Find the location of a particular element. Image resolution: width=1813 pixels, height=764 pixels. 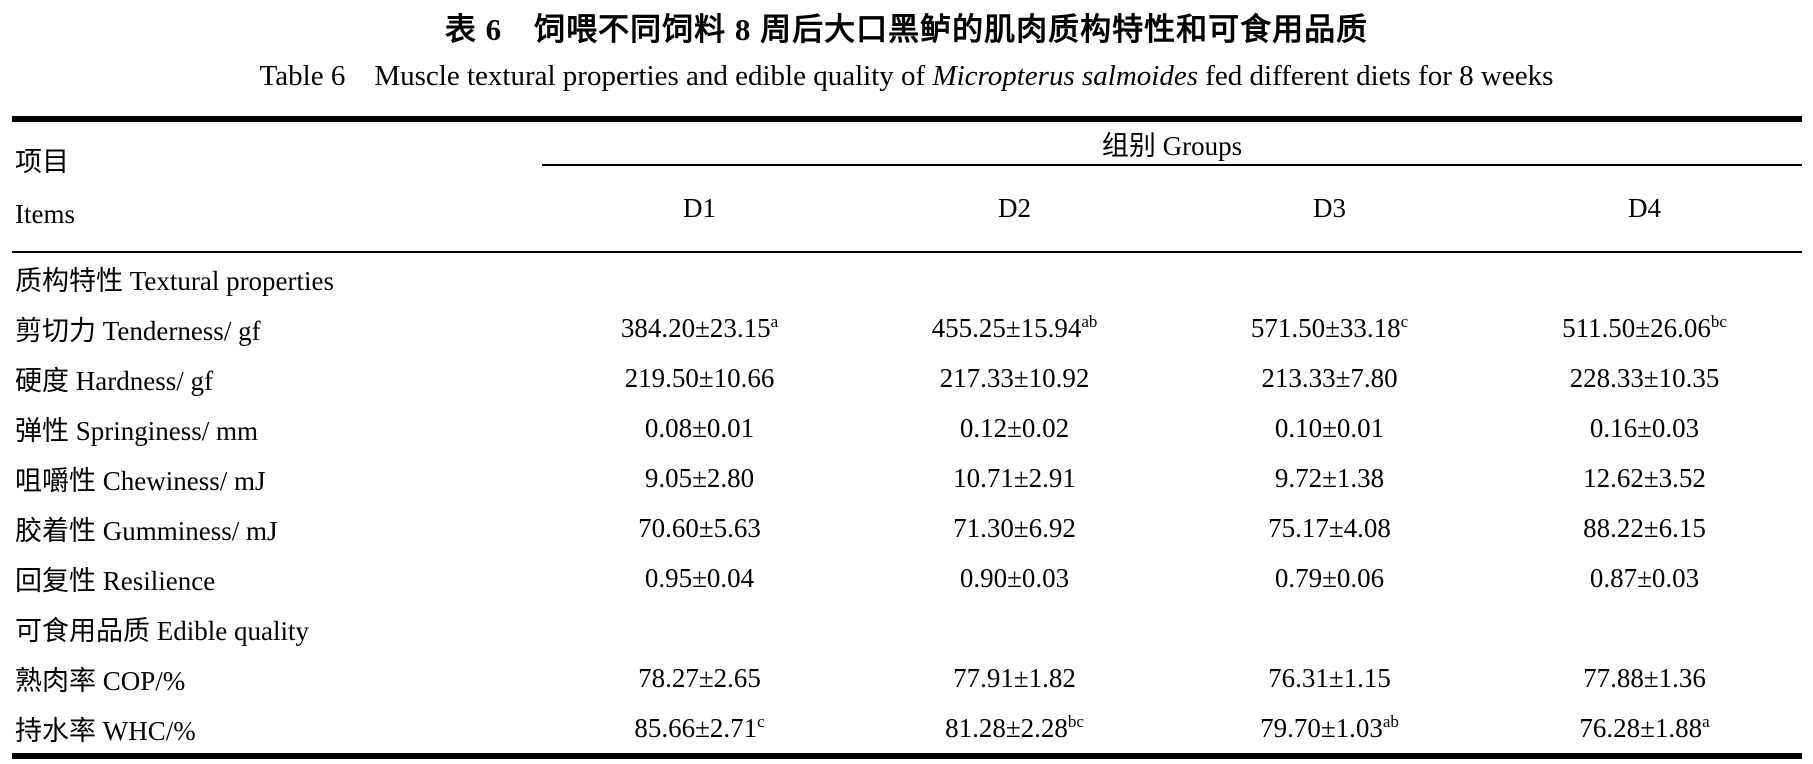

table-row: 质构特性 Textural properties is located at coordinates (907, 277).